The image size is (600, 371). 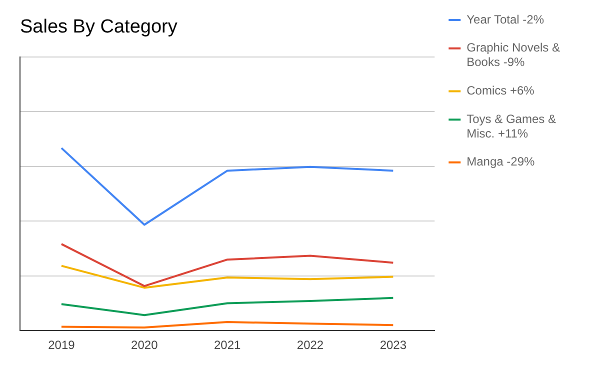 What do you see at coordinates (393, 345) in the screenshot?
I see `x-tick-label: 2023` at bounding box center [393, 345].